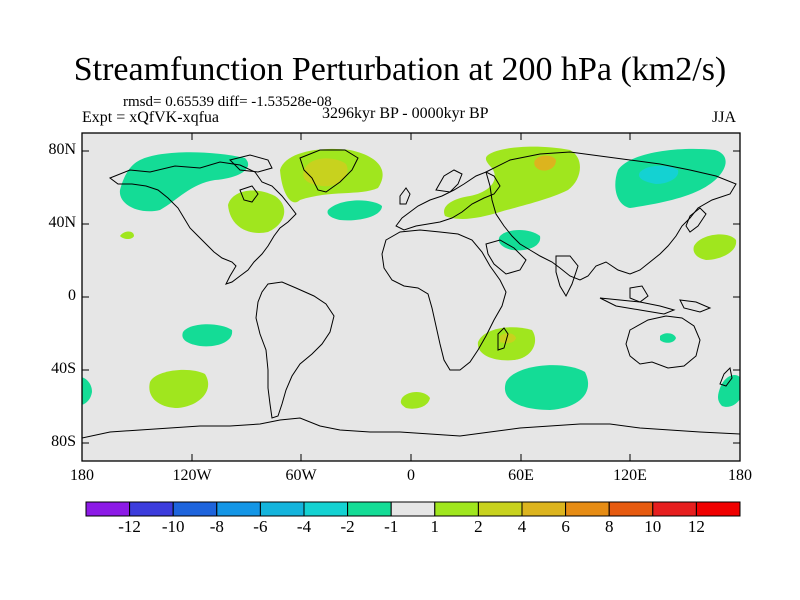 The height and width of the screenshot is (600, 800). I want to click on xtick-label-0: 0, so click(411, 475).